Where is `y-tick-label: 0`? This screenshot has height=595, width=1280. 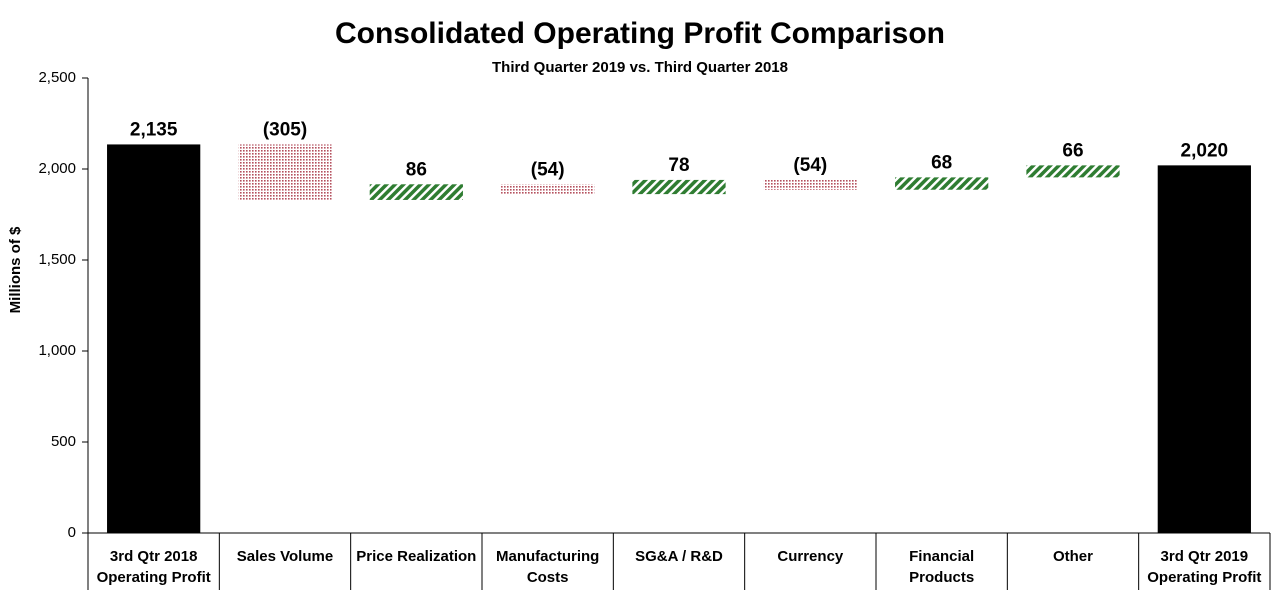 y-tick-label: 0 is located at coordinates (72, 532).